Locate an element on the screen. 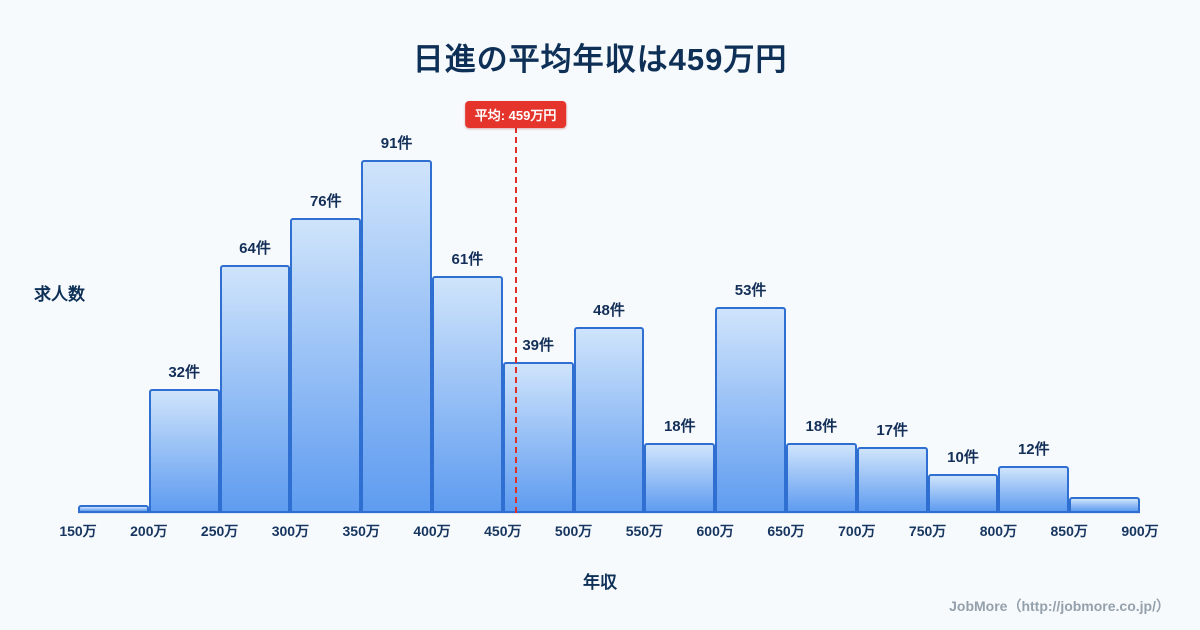 This screenshot has height=630, width=1200. x-tick-label: 700万 is located at coordinates (857, 531).